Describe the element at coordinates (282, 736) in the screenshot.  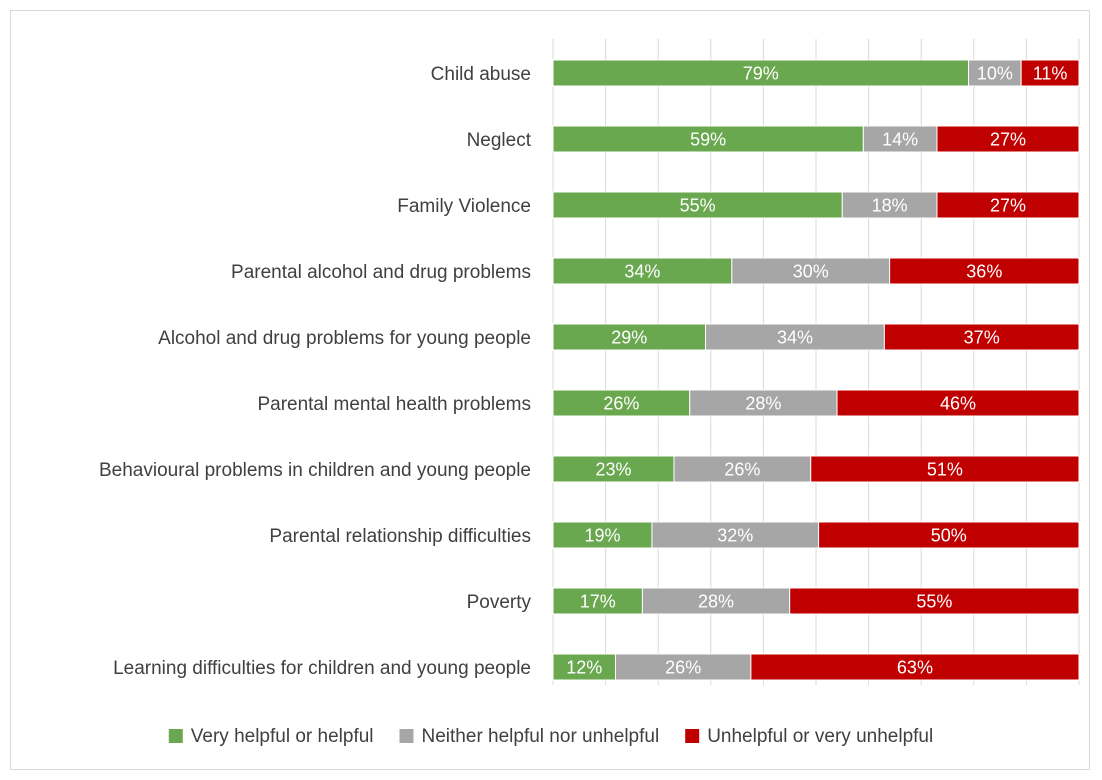
I see `legend-label: Very helpful or helpful` at that location.